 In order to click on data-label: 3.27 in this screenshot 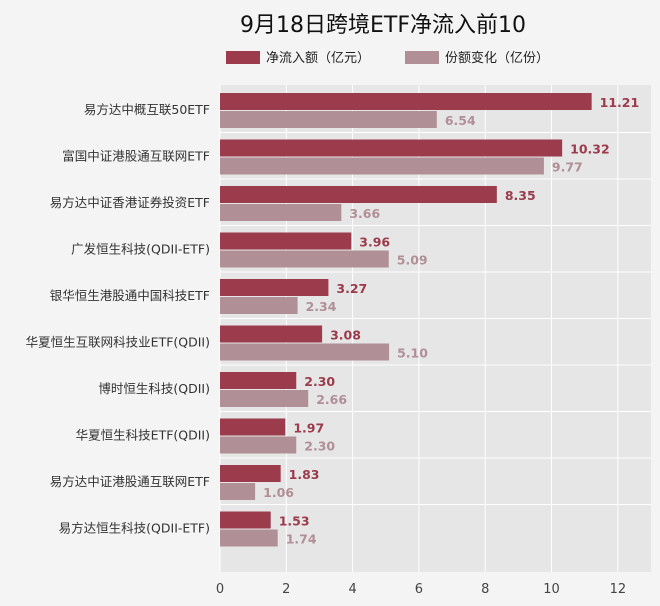, I will do `click(351, 288)`.